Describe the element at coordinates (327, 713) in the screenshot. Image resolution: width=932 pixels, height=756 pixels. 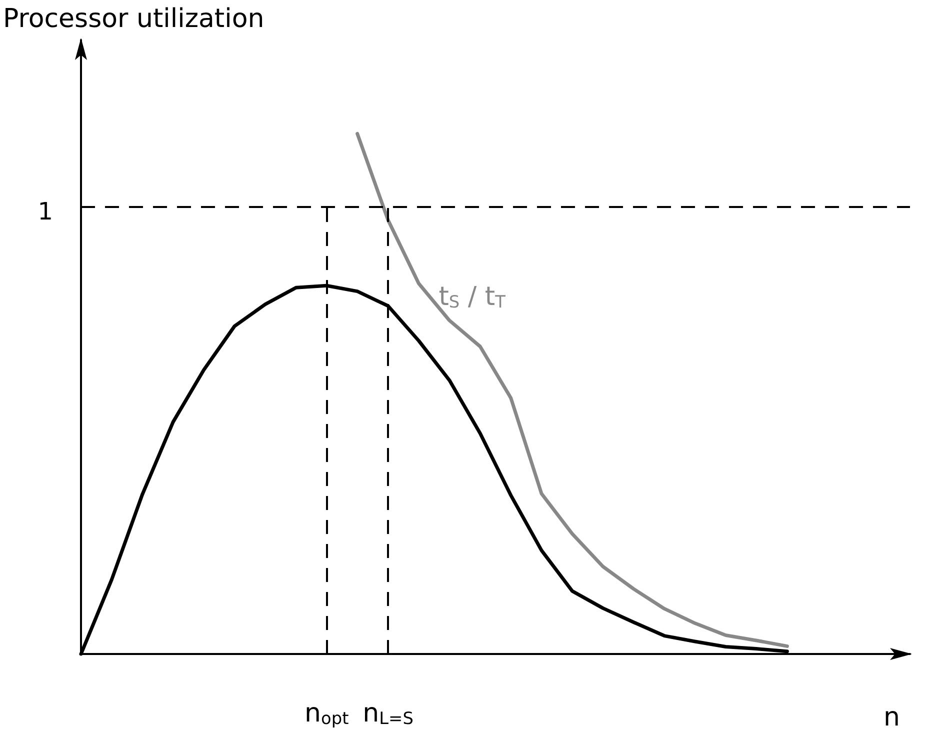
I see `x-tick-label: nopt` at that location.